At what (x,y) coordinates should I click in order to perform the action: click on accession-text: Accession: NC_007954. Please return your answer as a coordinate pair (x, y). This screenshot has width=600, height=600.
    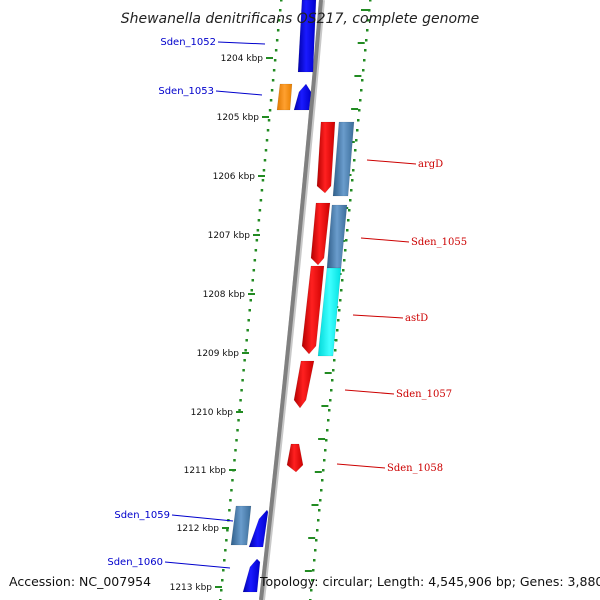
    Looking at the image, I should click on (80, 581).